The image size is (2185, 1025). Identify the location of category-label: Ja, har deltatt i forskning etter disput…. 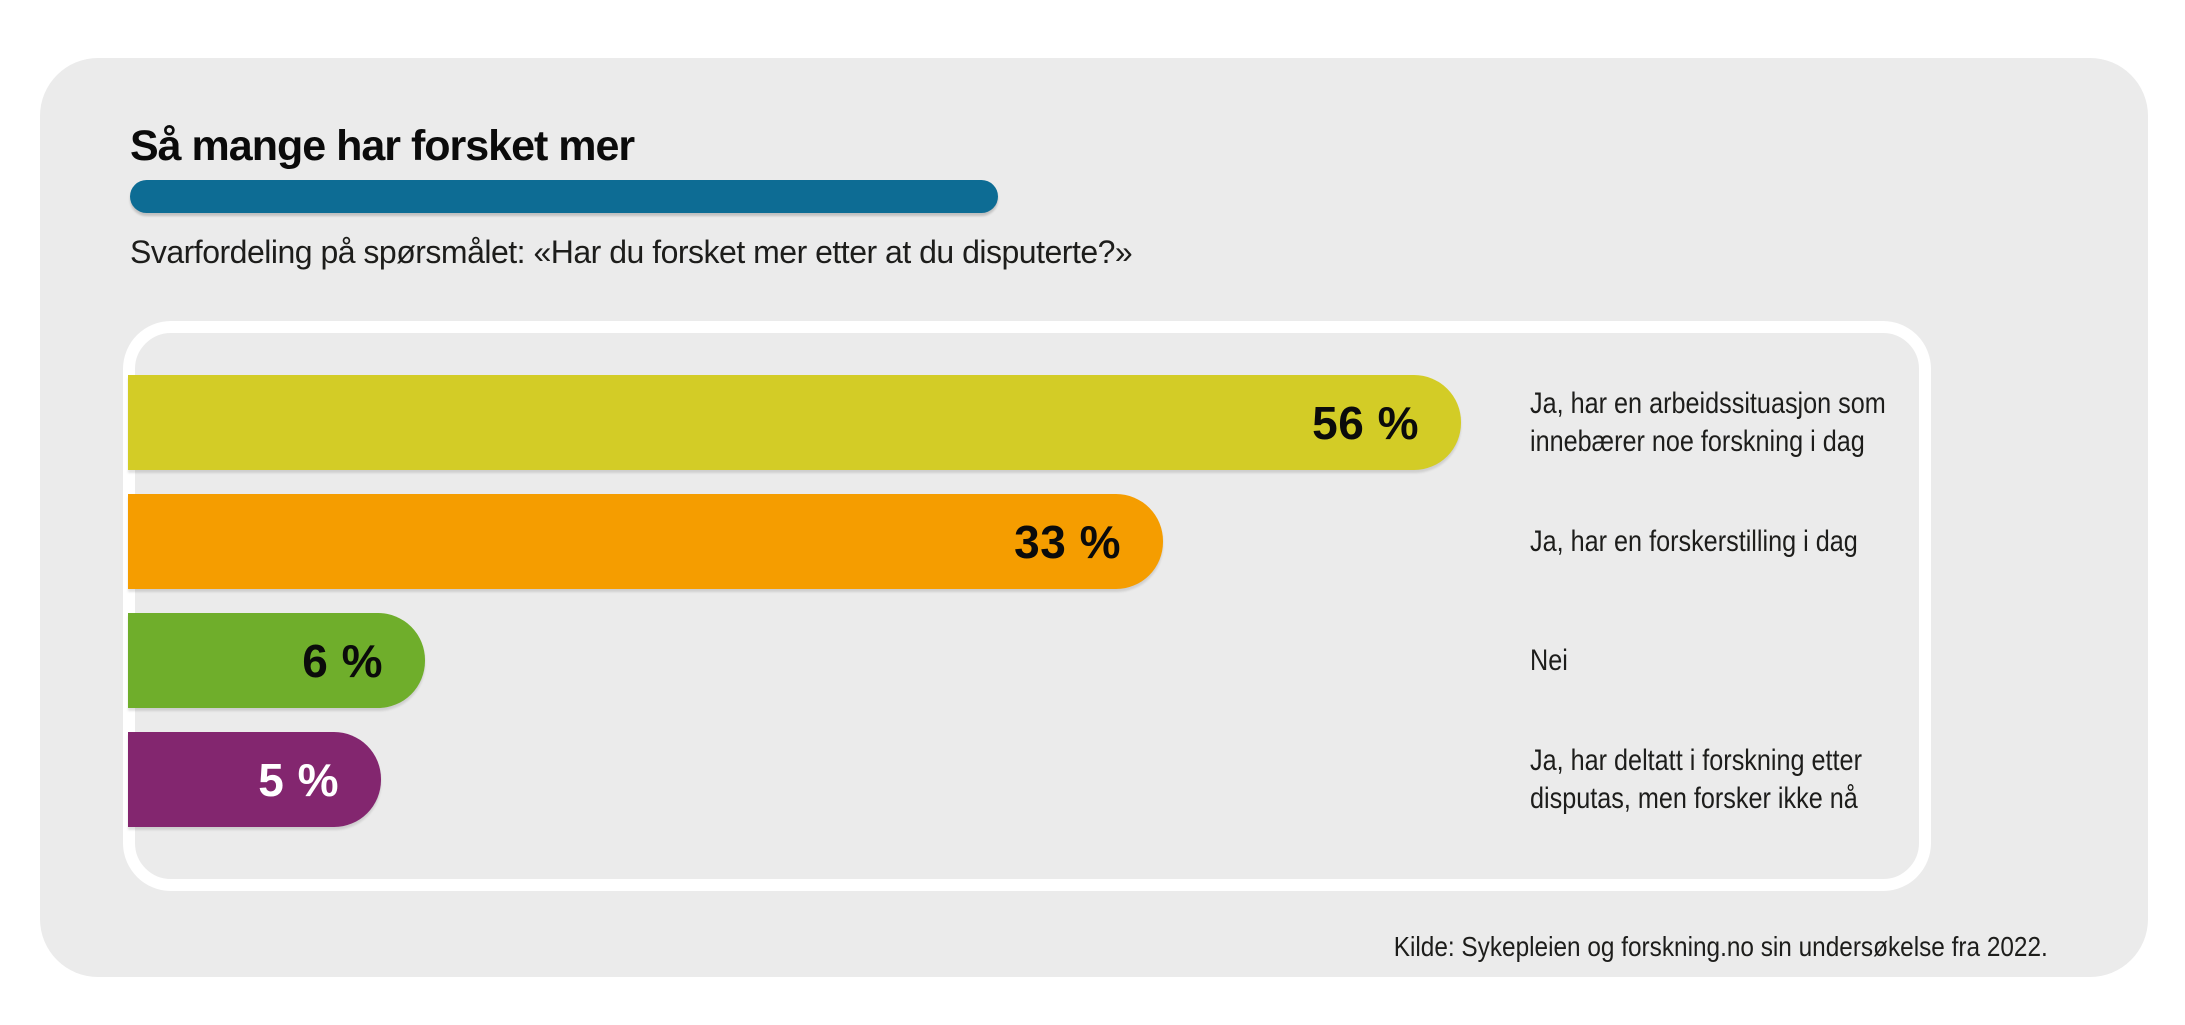
(1696, 779).